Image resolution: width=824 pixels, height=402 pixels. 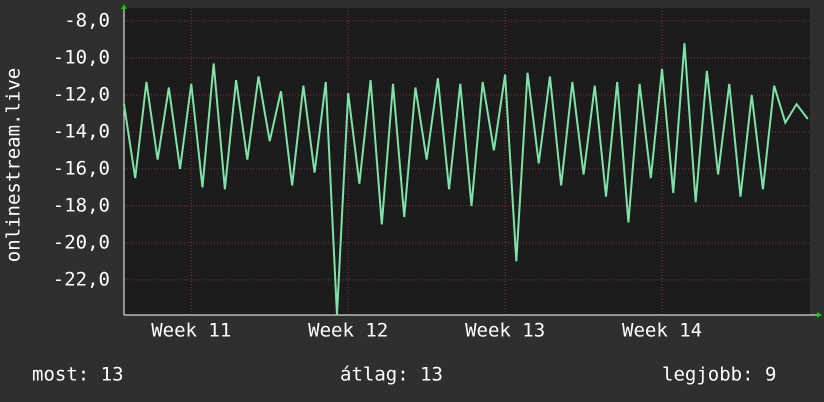 What do you see at coordinates (81, 279) in the screenshot?
I see `y-tick-label: -22,0` at bounding box center [81, 279].